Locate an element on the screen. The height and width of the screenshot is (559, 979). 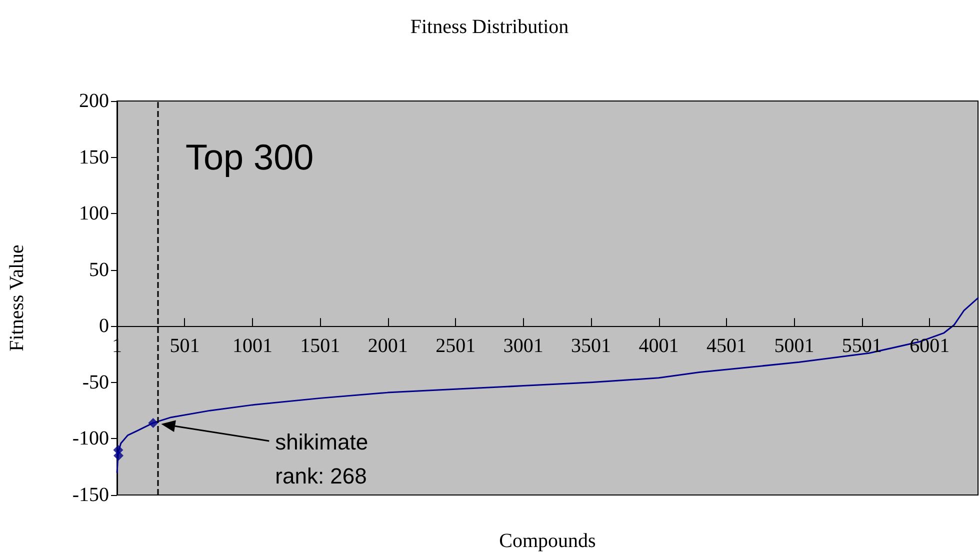
y-axis-title: Fitness Value is located at coordinates (17, 298).